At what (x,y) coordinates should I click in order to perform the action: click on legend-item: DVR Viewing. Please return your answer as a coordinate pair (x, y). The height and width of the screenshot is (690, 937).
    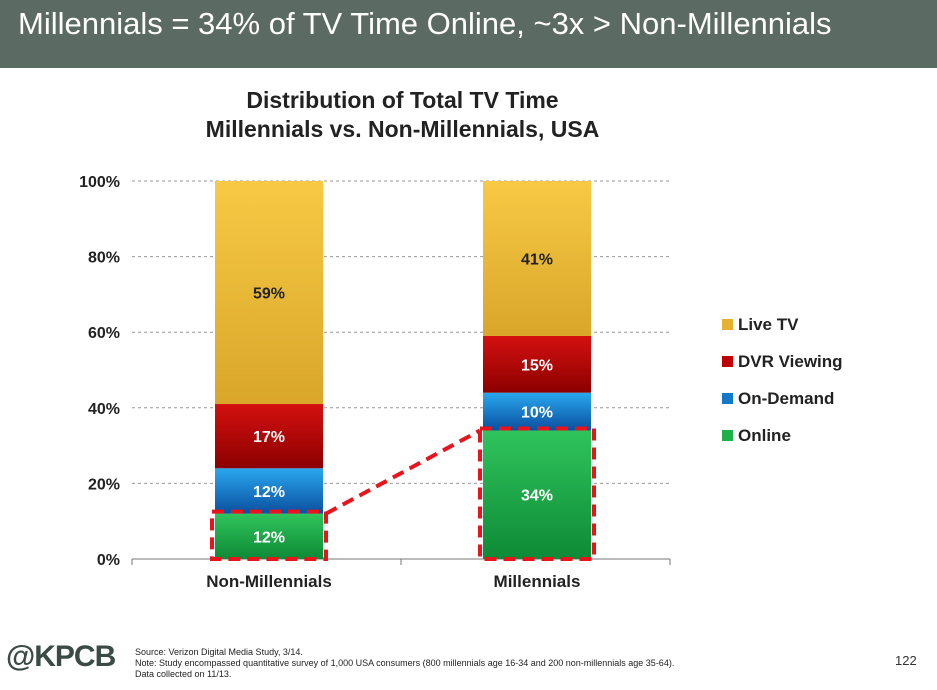
    Looking at the image, I should click on (782, 361).